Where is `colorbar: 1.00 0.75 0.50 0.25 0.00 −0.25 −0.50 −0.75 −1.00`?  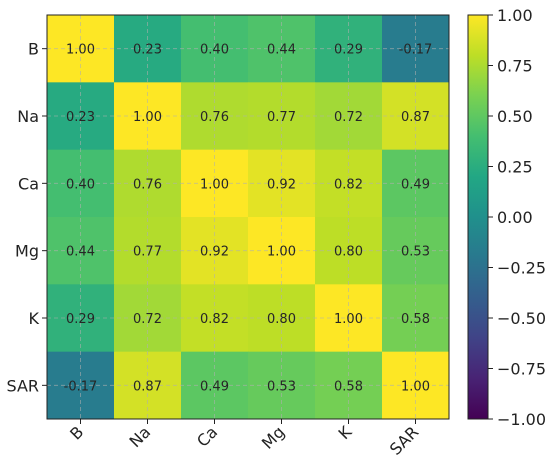
colorbar: 1.00 0.75 0.50 0.25 0.00 −0.25 −0.50 −0.75 −1.00 is located at coordinates (506, 217).